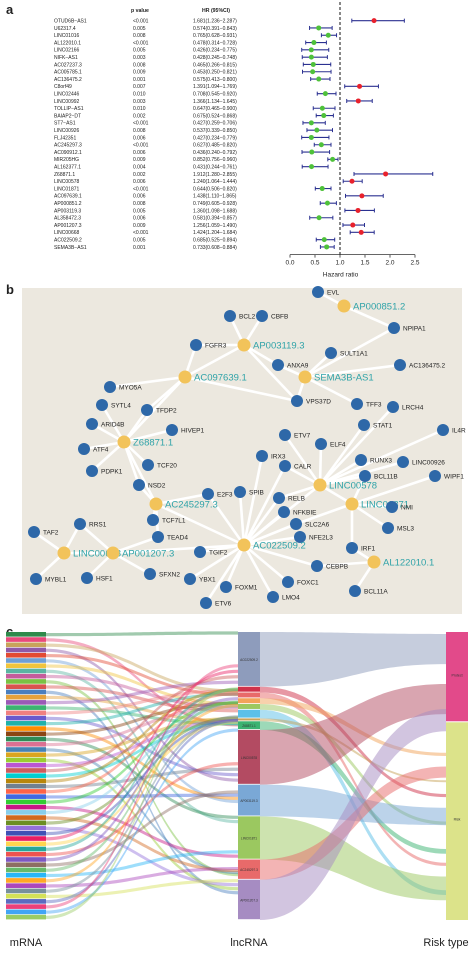 The image size is (474, 957). What do you see at coordinates (215, 211) in the screenshot?
I see `hr-label: 1.360(1.098−1.688)` at bounding box center [215, 211].